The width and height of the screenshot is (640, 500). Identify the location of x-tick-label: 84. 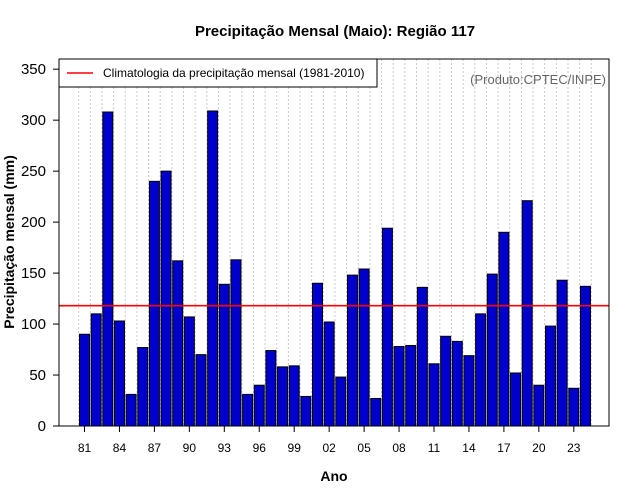
(120, 448).